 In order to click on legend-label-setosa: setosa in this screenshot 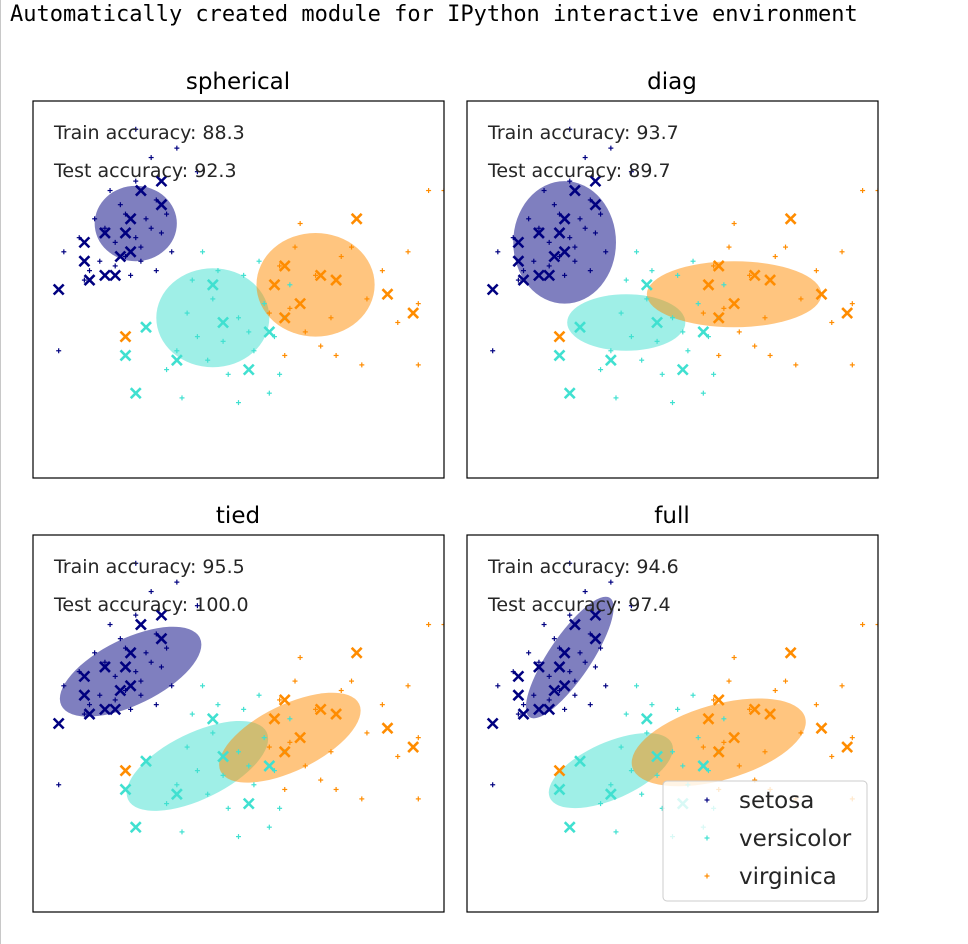, I will do `click(776, 801)`.